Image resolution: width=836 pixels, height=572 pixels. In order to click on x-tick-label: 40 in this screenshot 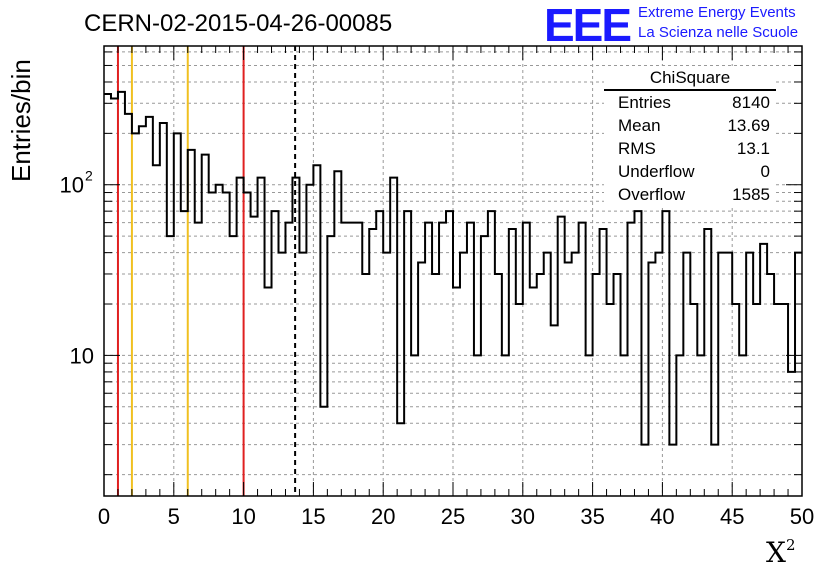, I will do `click(662, 516)`.